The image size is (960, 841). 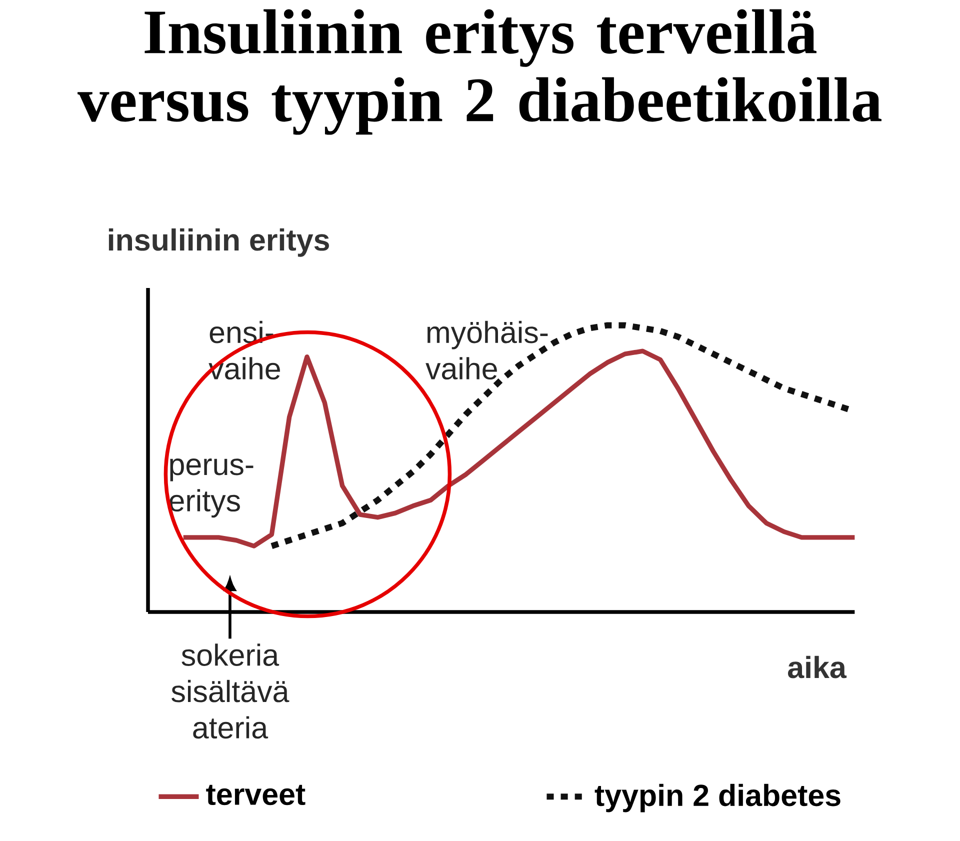 I want to click on chart-title: Insuliinin eritys terveillä versus tyypin 2 diabeetikoilla, so click(x=480, y=72).